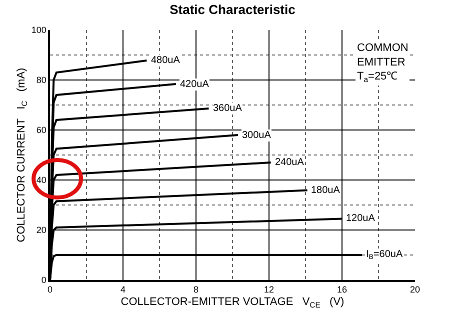  Describe the element at coordinates (227, 108) in the screenshot. I see `series-label: 360uA` at that location.